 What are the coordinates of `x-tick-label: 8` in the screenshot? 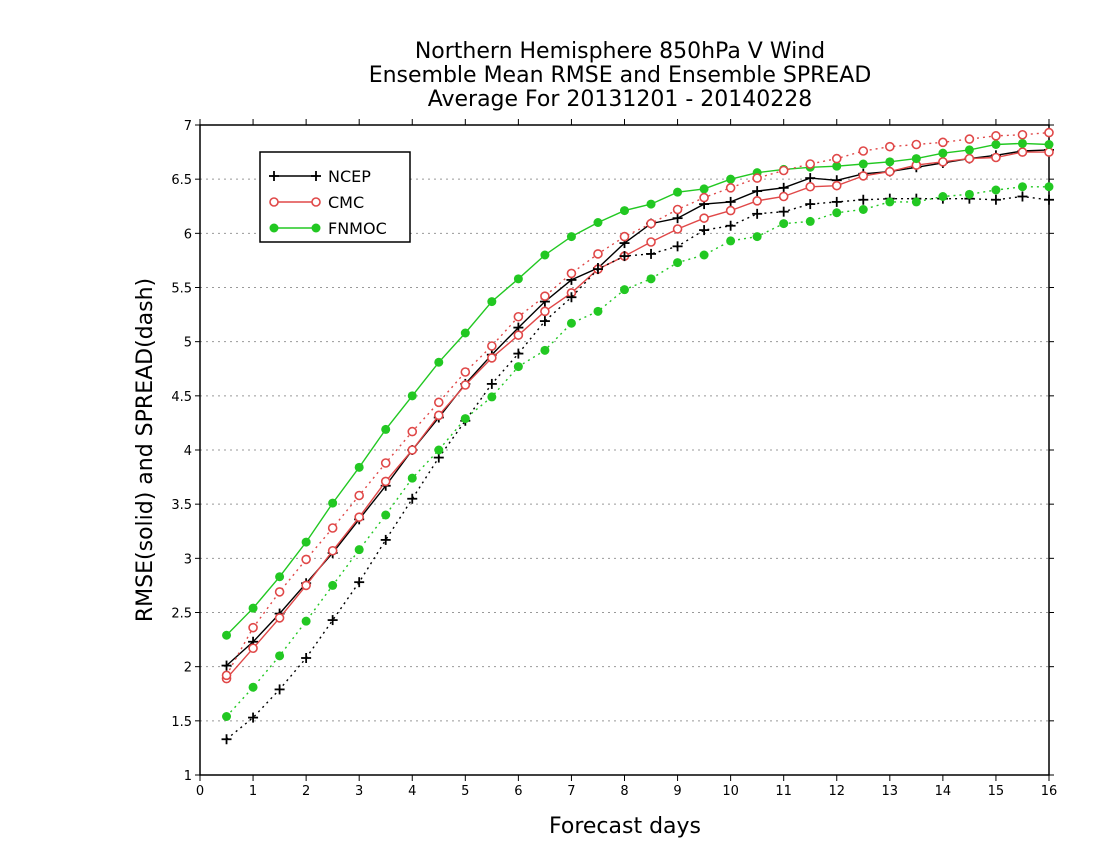 It's located at (624, 791).